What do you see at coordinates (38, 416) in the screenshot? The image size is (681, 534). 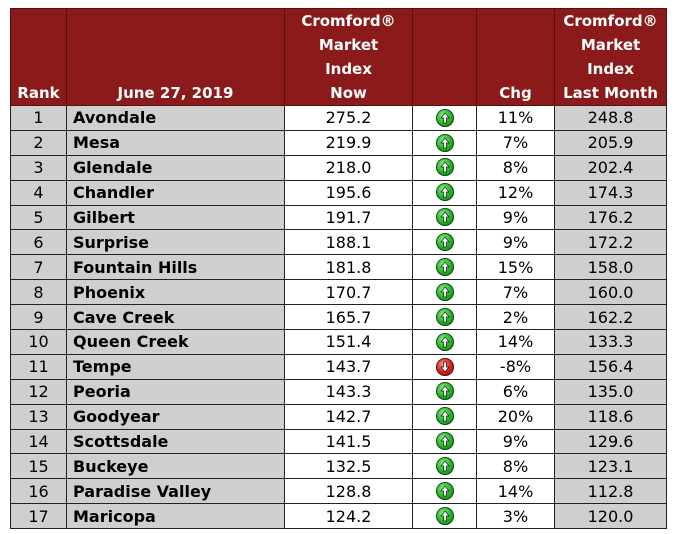 I see `rank-cell: 13` at bounding box center [38, 416].